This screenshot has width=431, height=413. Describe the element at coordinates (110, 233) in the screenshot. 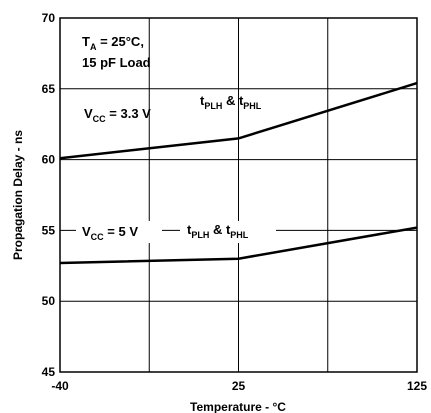

I see `series-label-vcc-5v: VCC = 5 V` at that location.